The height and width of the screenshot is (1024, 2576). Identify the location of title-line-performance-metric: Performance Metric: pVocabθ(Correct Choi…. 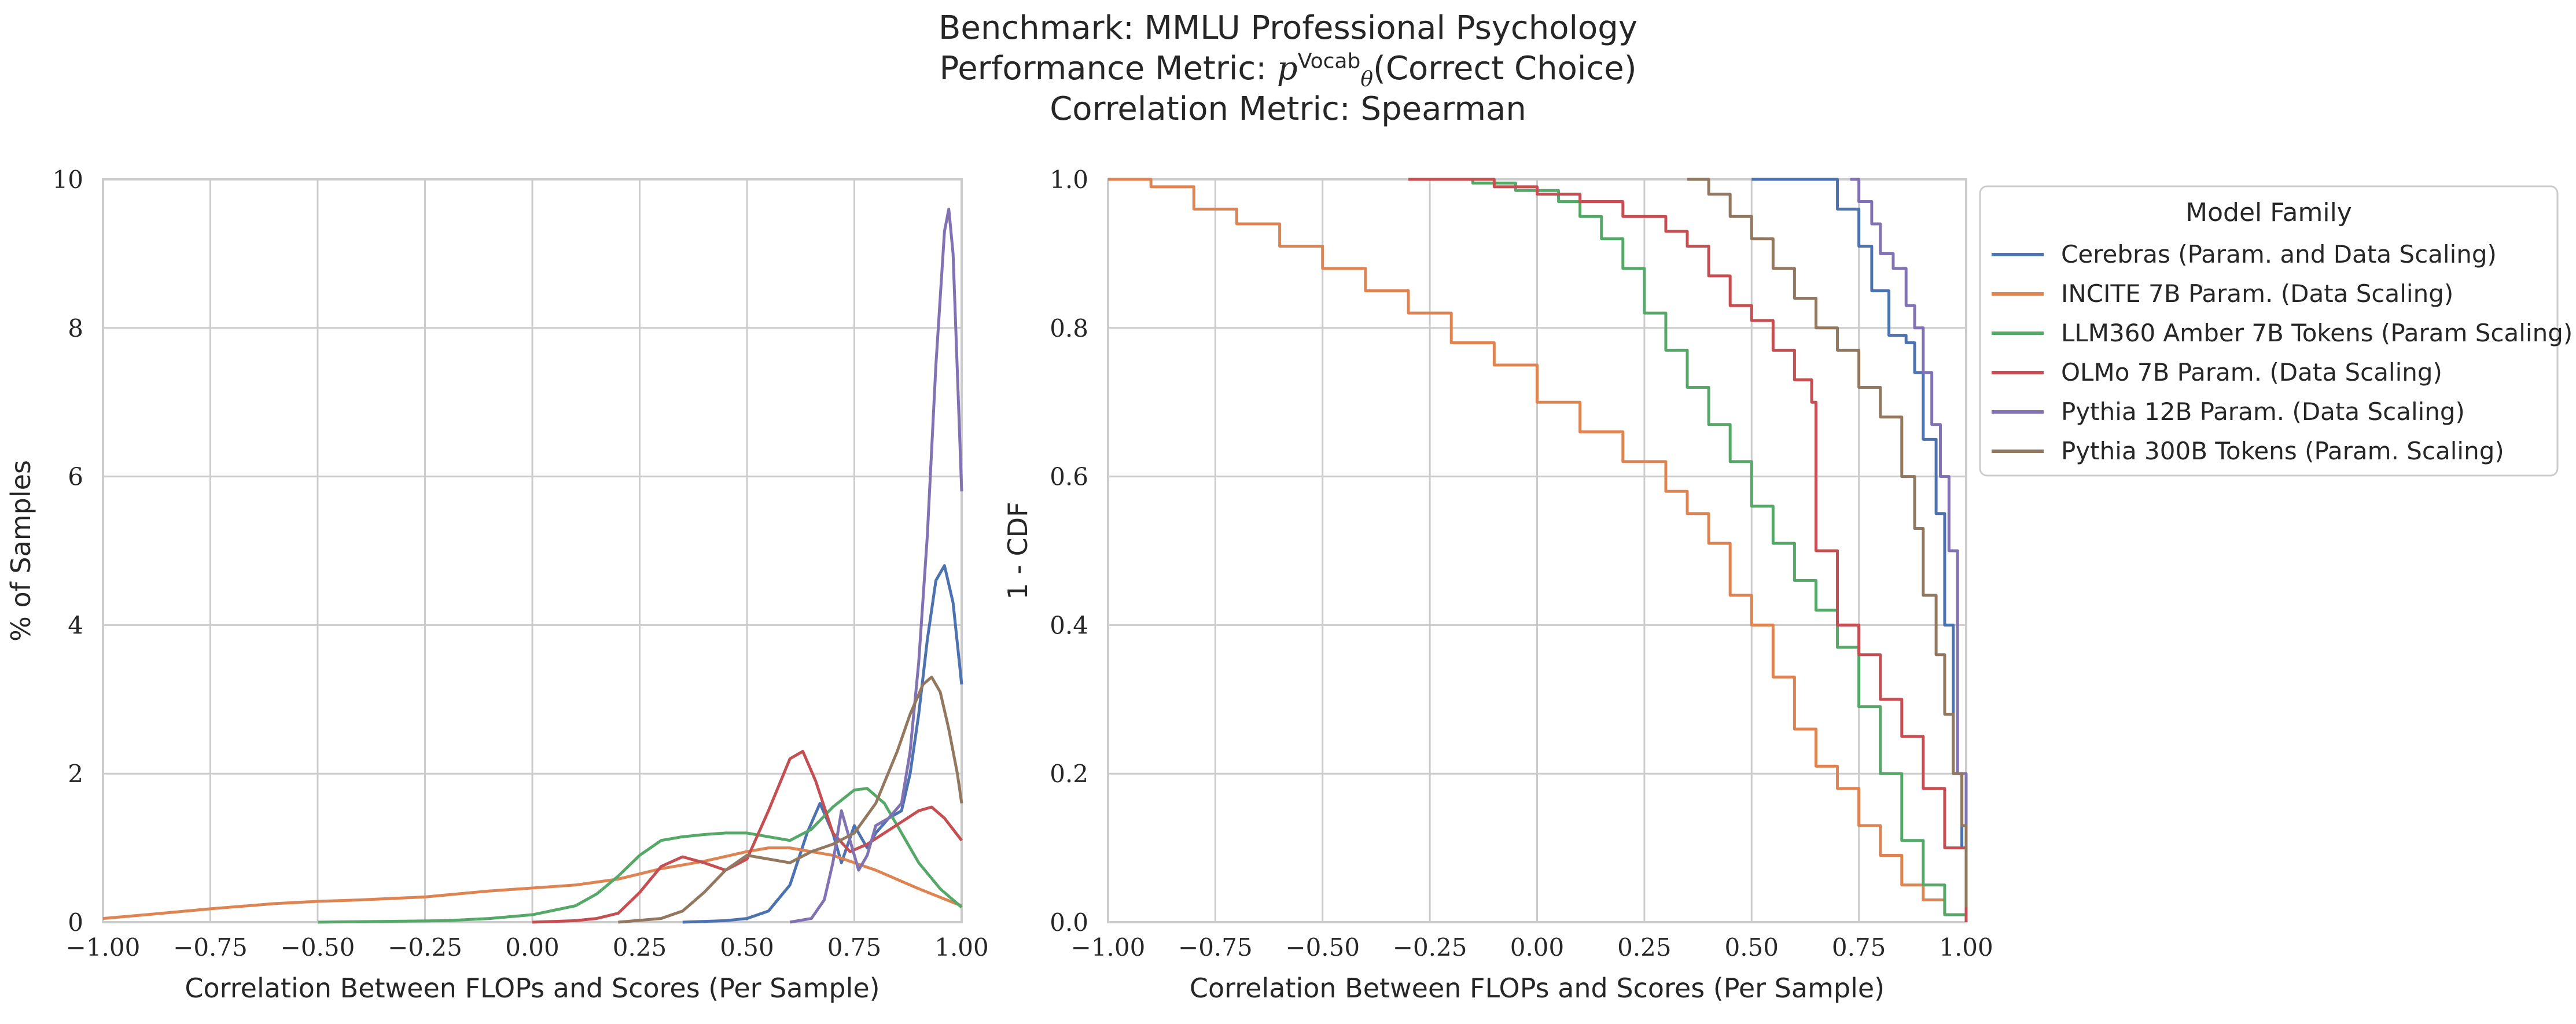
(1288, 70).